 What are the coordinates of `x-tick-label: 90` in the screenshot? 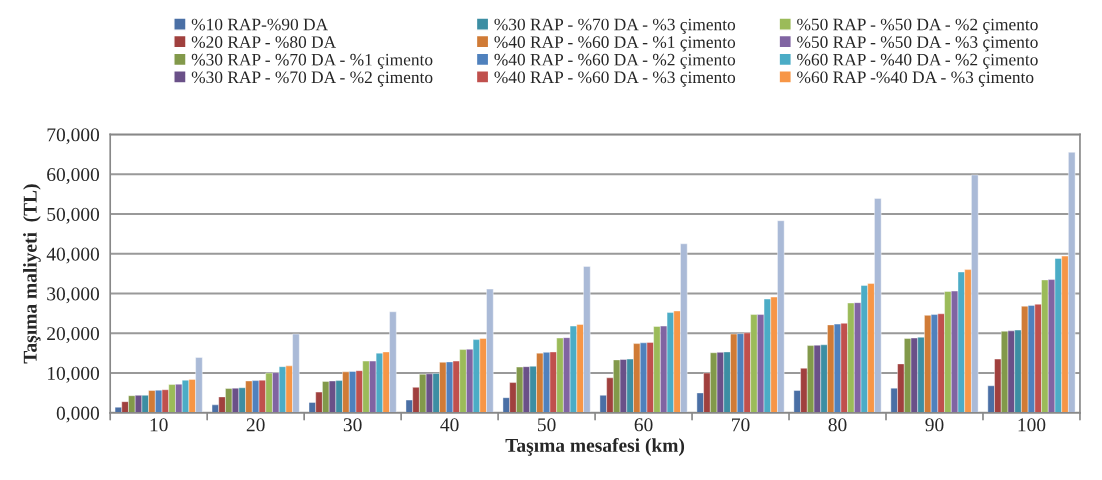 It's located at (934, 425).